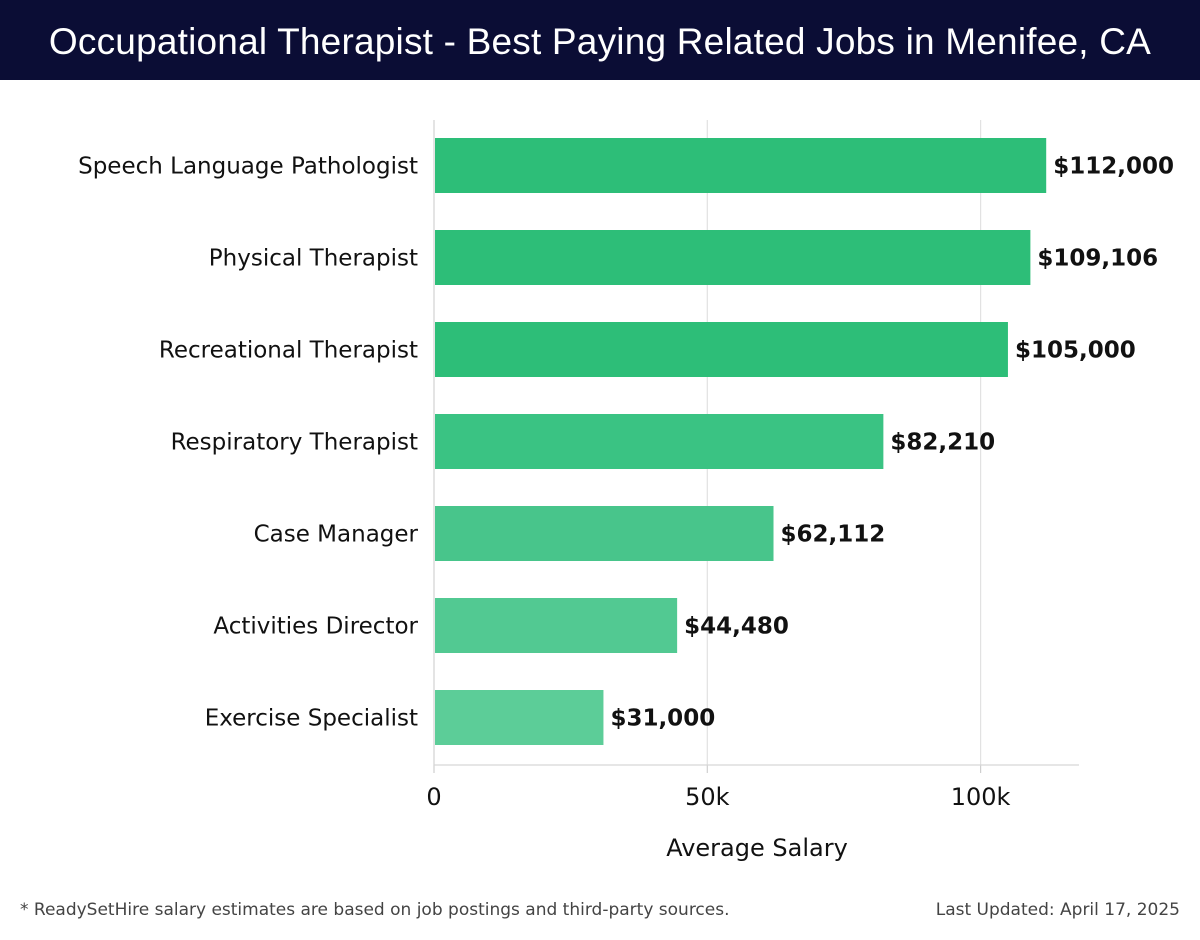 This screenshot has width=1200, height=940. I want to click on value-label: $82,210, so click(942, 443).